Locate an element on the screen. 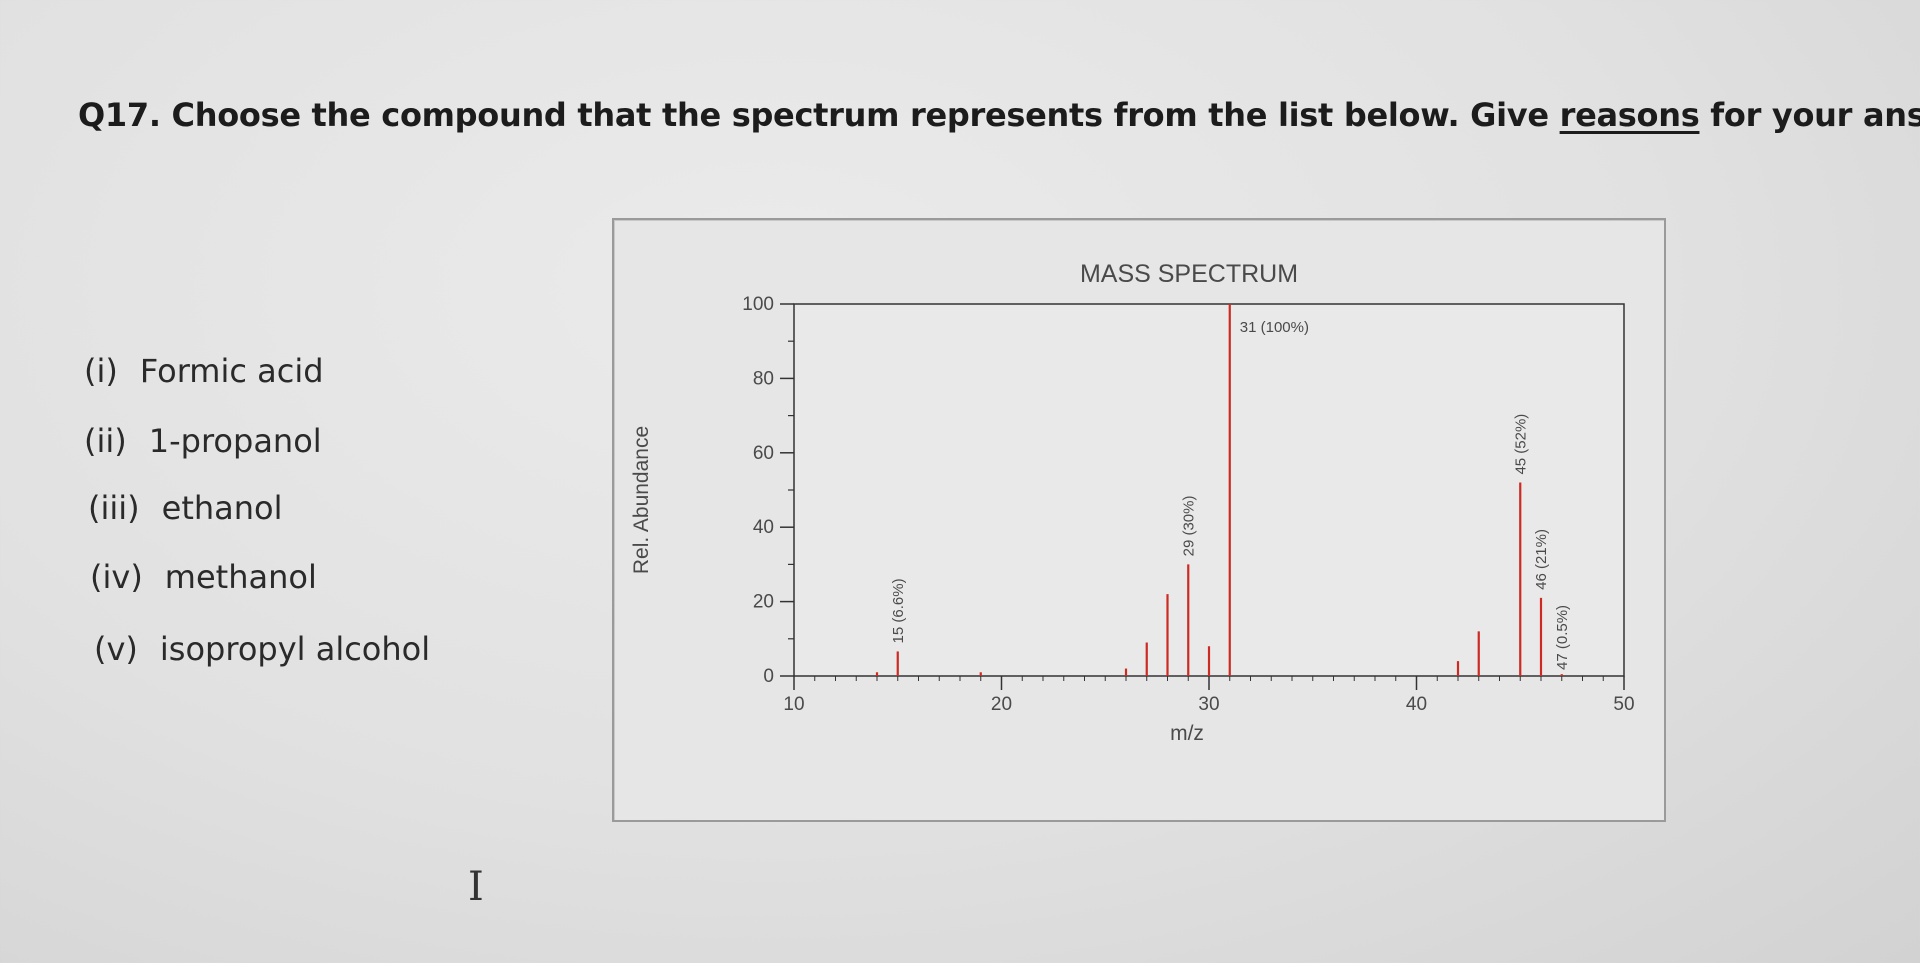 The height and width of the screenshot is (963, 1920). y-tick-label: 60 is located at coordinates (763, 453).